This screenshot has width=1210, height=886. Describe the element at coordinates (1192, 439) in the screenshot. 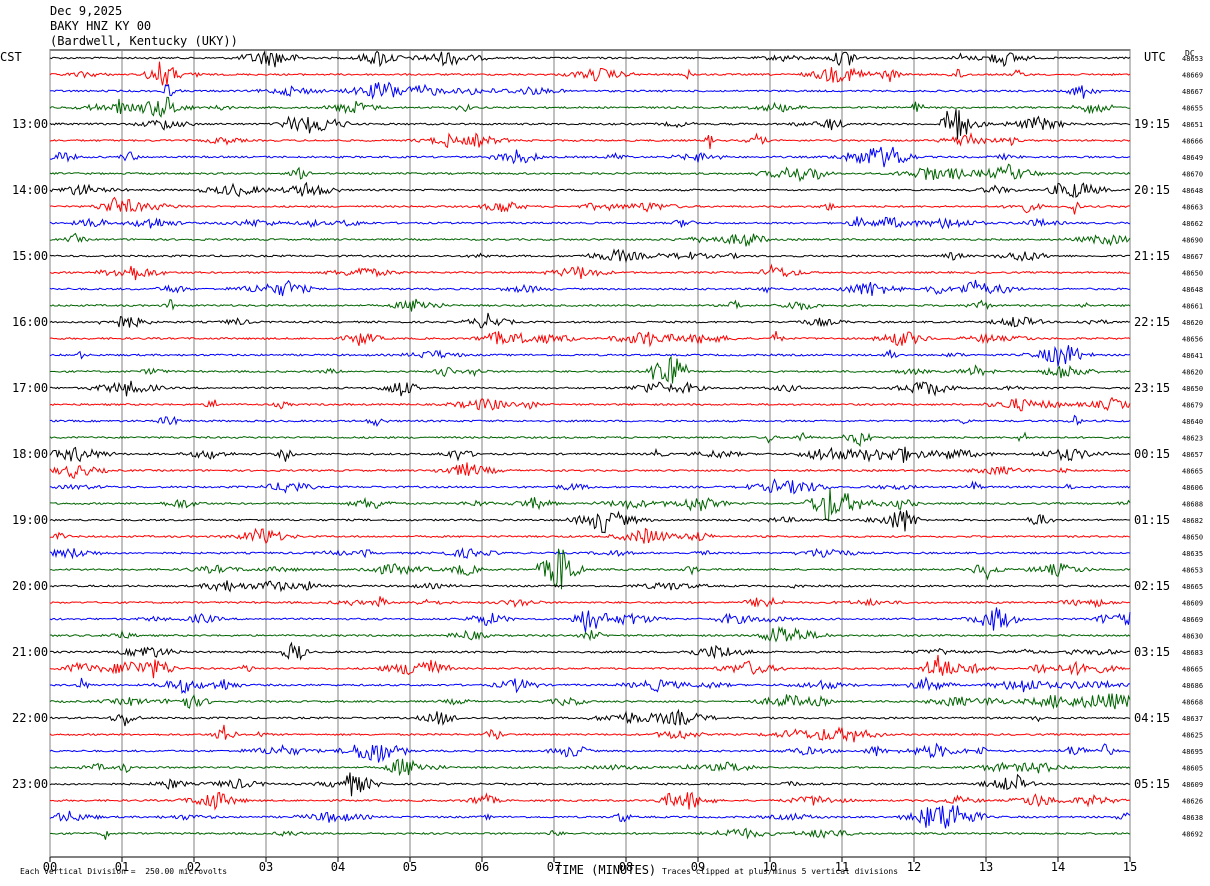

I see `dc-offset-label-23: 48623` at that location.